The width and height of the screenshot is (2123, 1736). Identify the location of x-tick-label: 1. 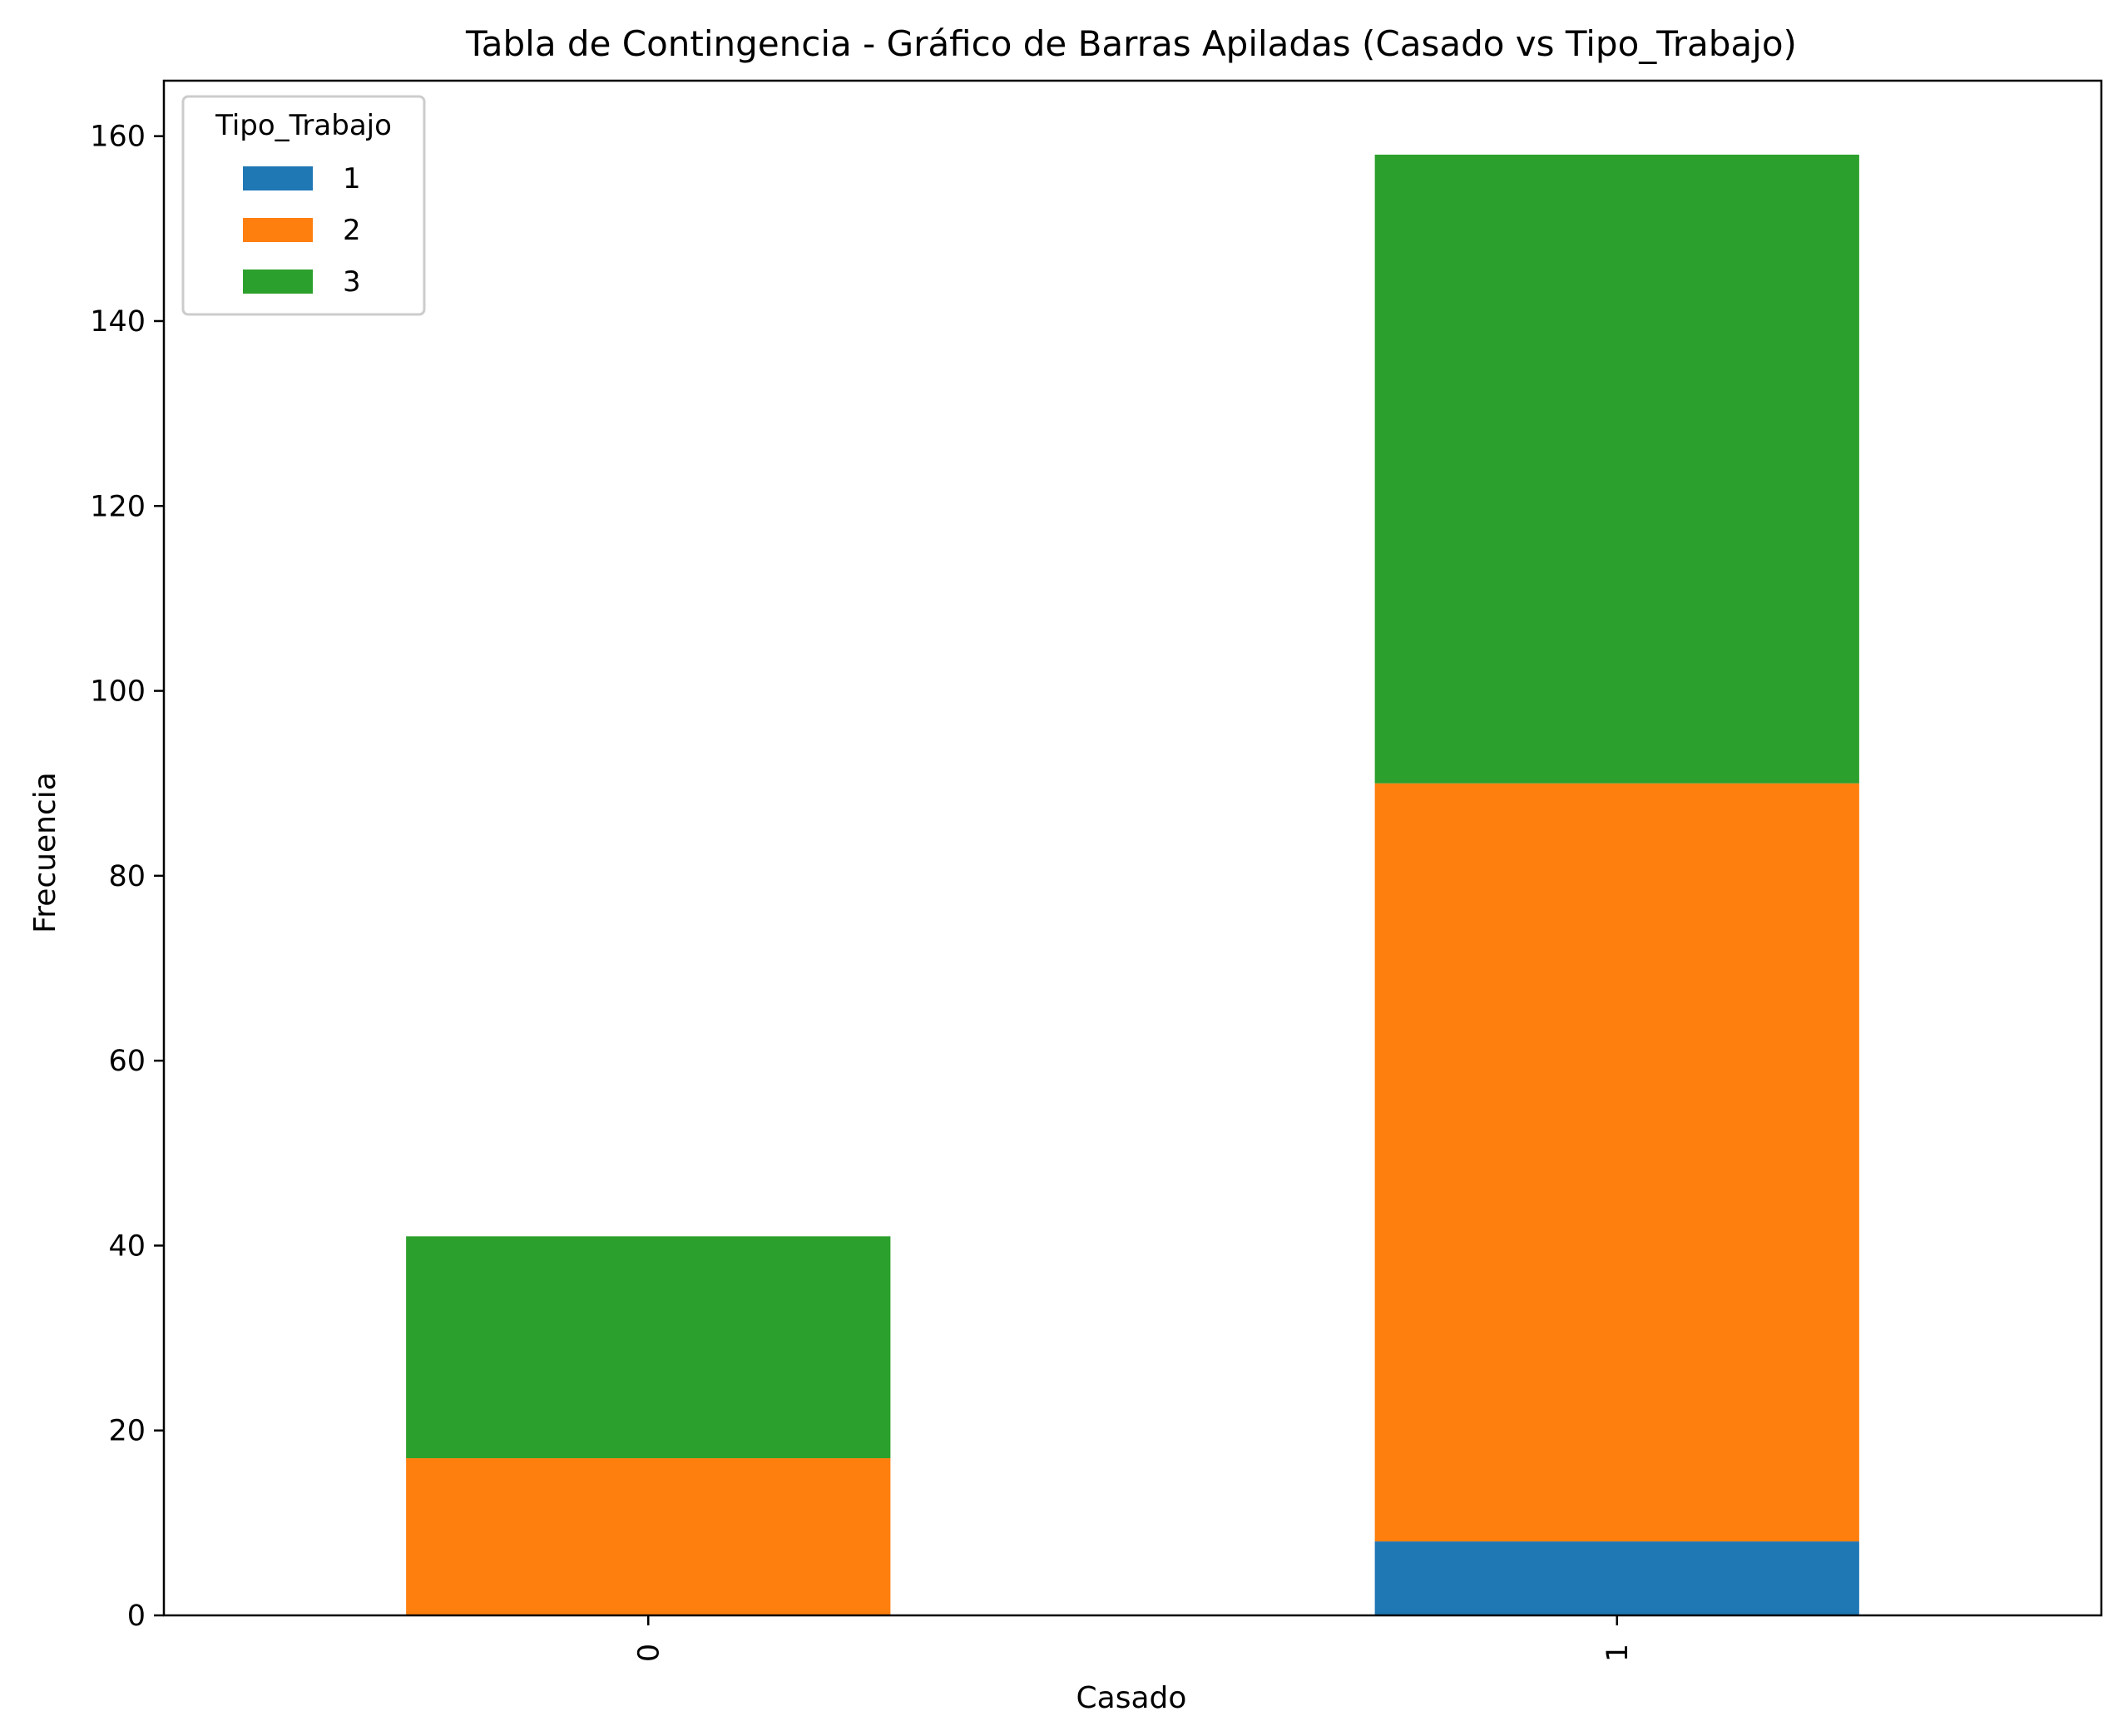
(1618, 1653).